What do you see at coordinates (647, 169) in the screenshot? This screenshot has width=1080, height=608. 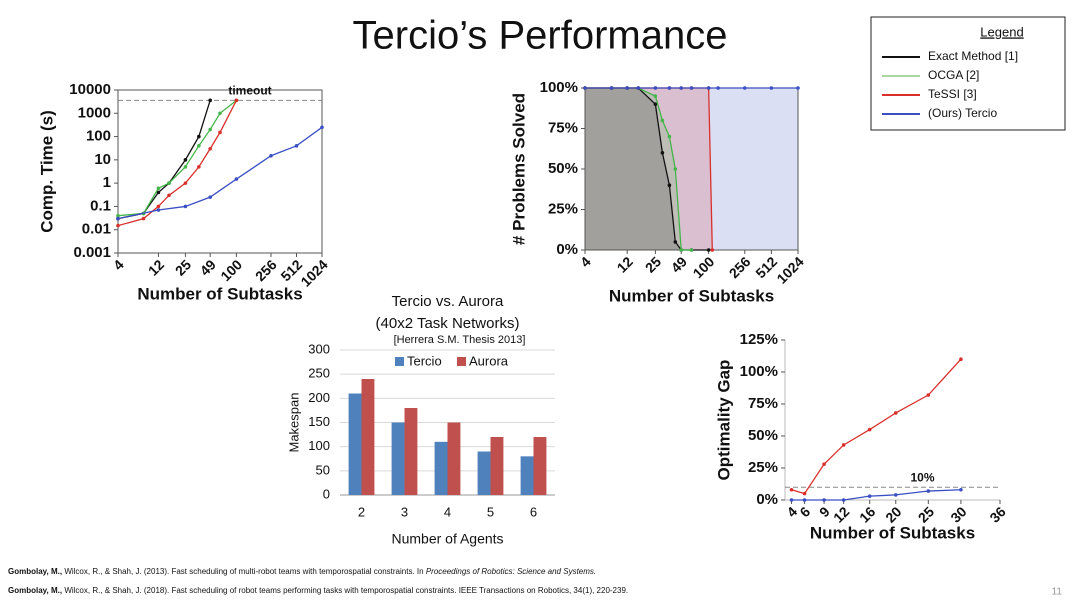 I see `area` at bounding box center [647, 169].